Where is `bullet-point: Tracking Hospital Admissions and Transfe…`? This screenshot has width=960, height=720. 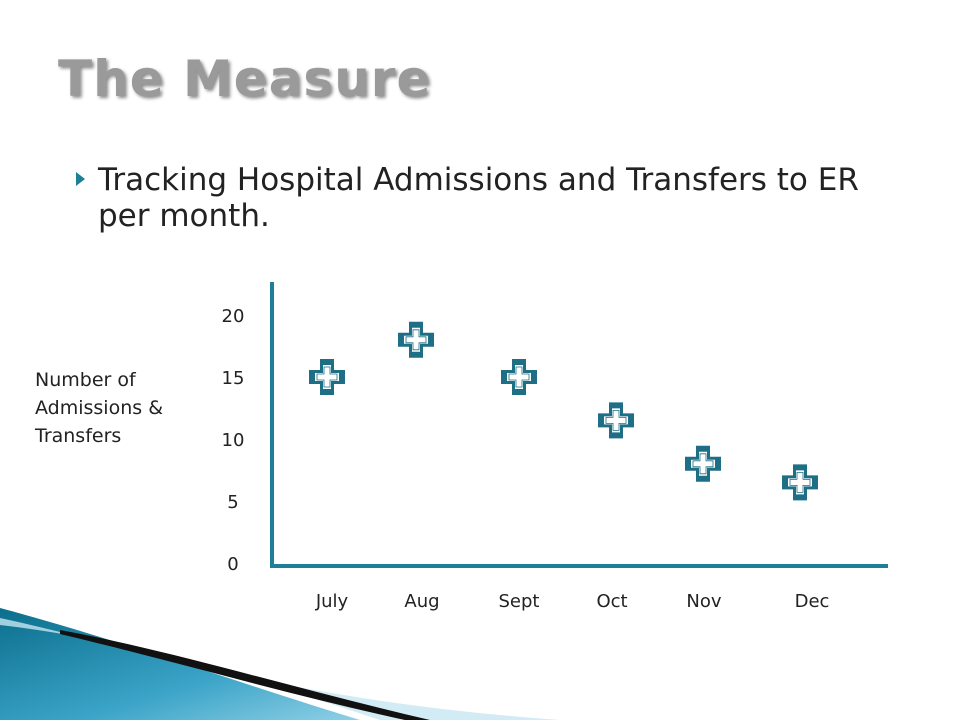
bullet-point: Tracking Hospital Admissions and Transfe… is located at coordinates (486, 198).